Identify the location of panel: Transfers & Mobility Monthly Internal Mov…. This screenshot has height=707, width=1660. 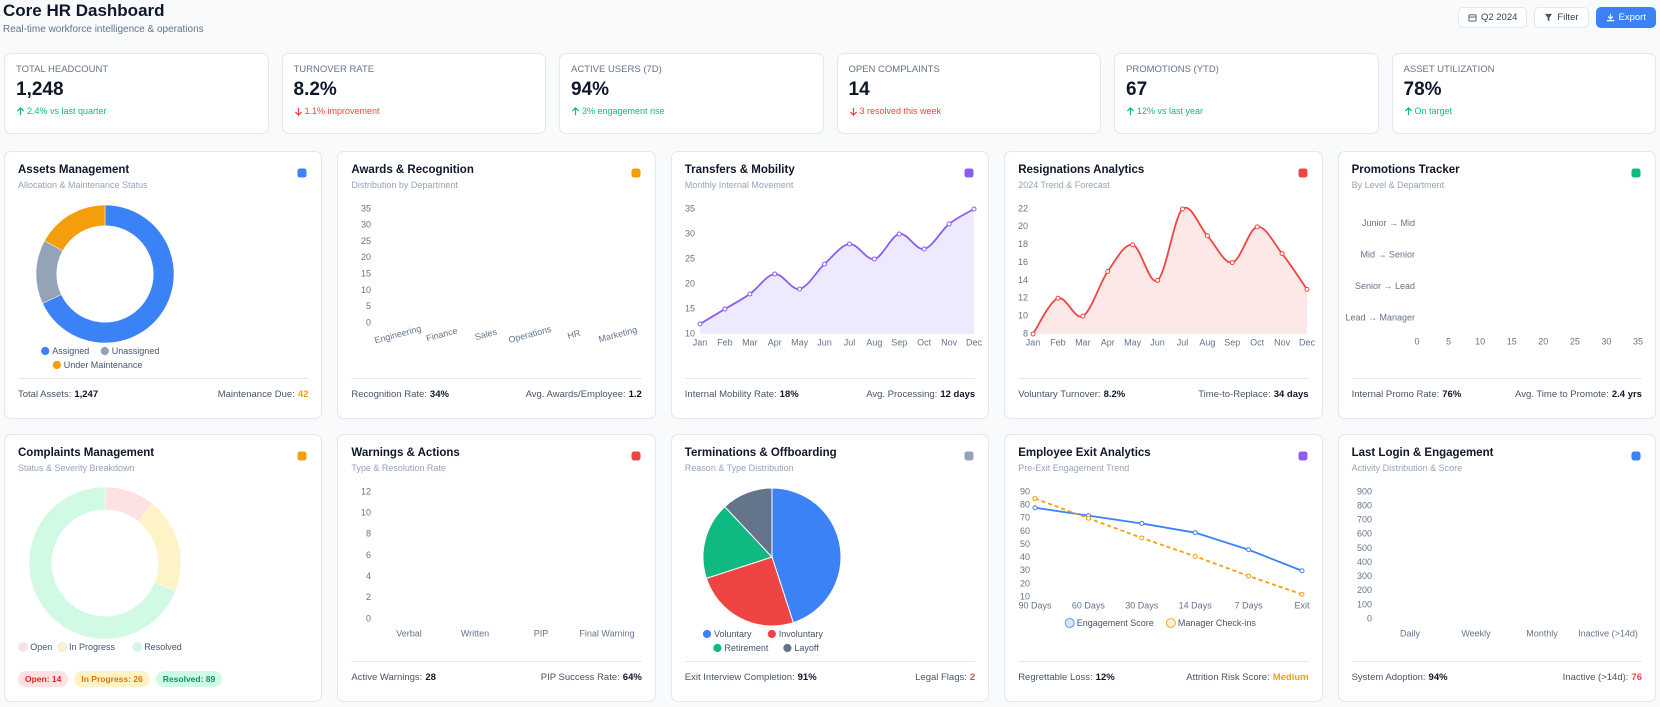
(830, 285).